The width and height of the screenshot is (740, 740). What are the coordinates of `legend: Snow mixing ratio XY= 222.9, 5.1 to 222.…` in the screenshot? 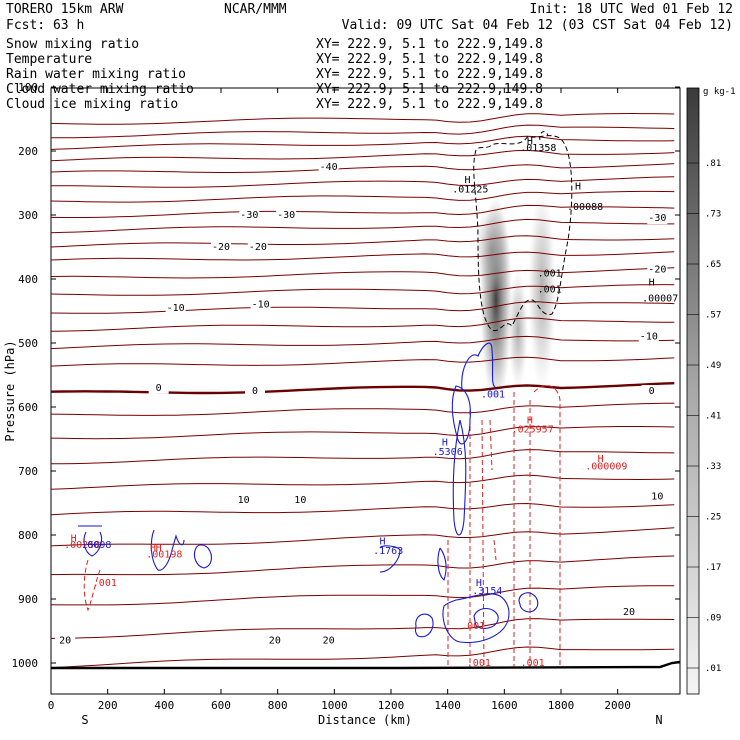 It's located at (274, 74).